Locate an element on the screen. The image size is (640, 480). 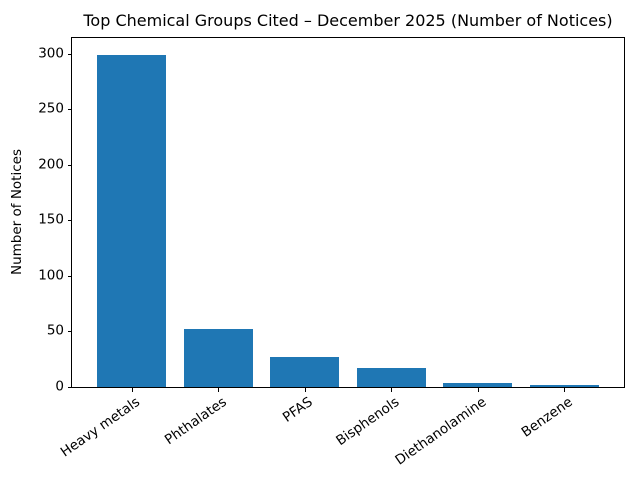
x-tick-label: Heavy metals is located at coordinates (100, 427).